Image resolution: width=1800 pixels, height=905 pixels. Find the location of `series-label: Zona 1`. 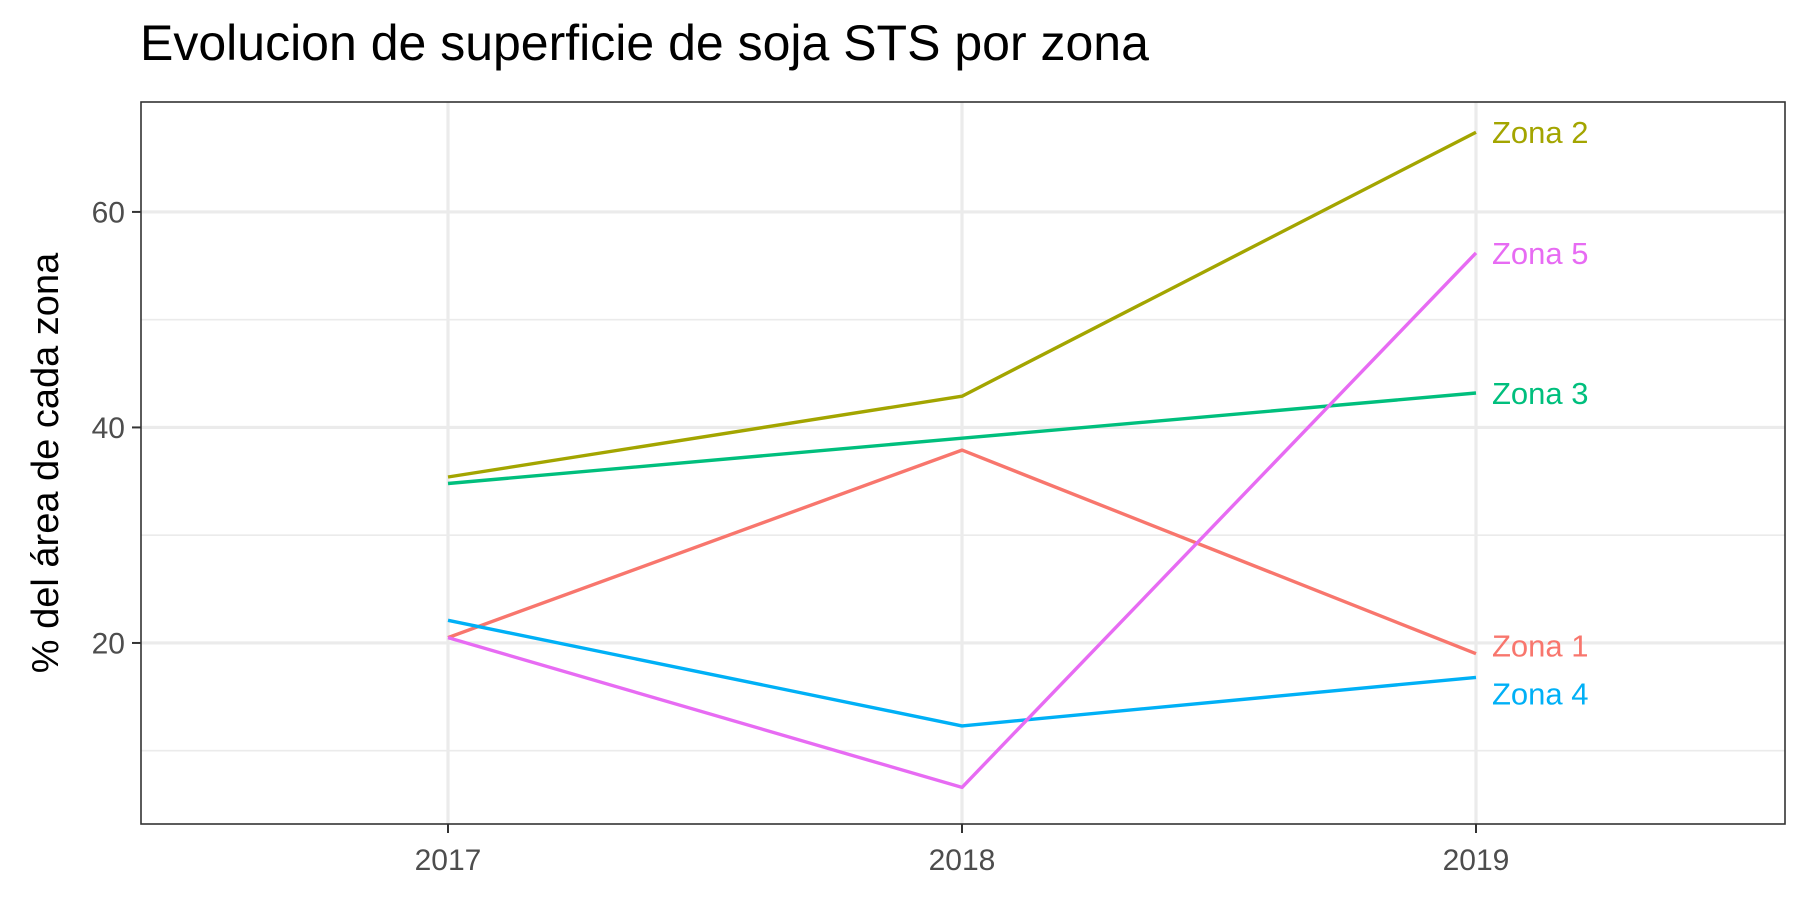

series-label: Zona 1 is located at coordinates (1540, 646).